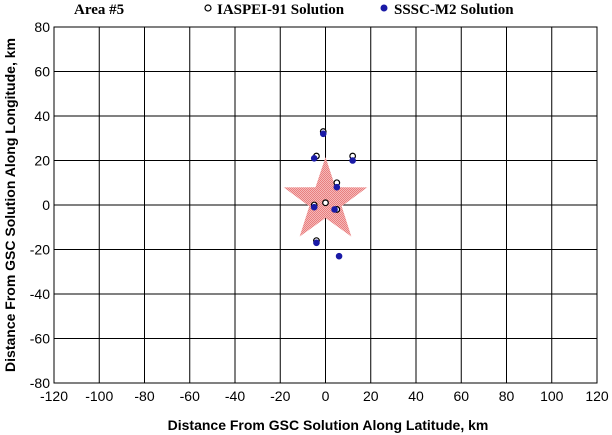  I want to click on legend-label-sssc: SSSC-M2 Solution, so click(454, 10).